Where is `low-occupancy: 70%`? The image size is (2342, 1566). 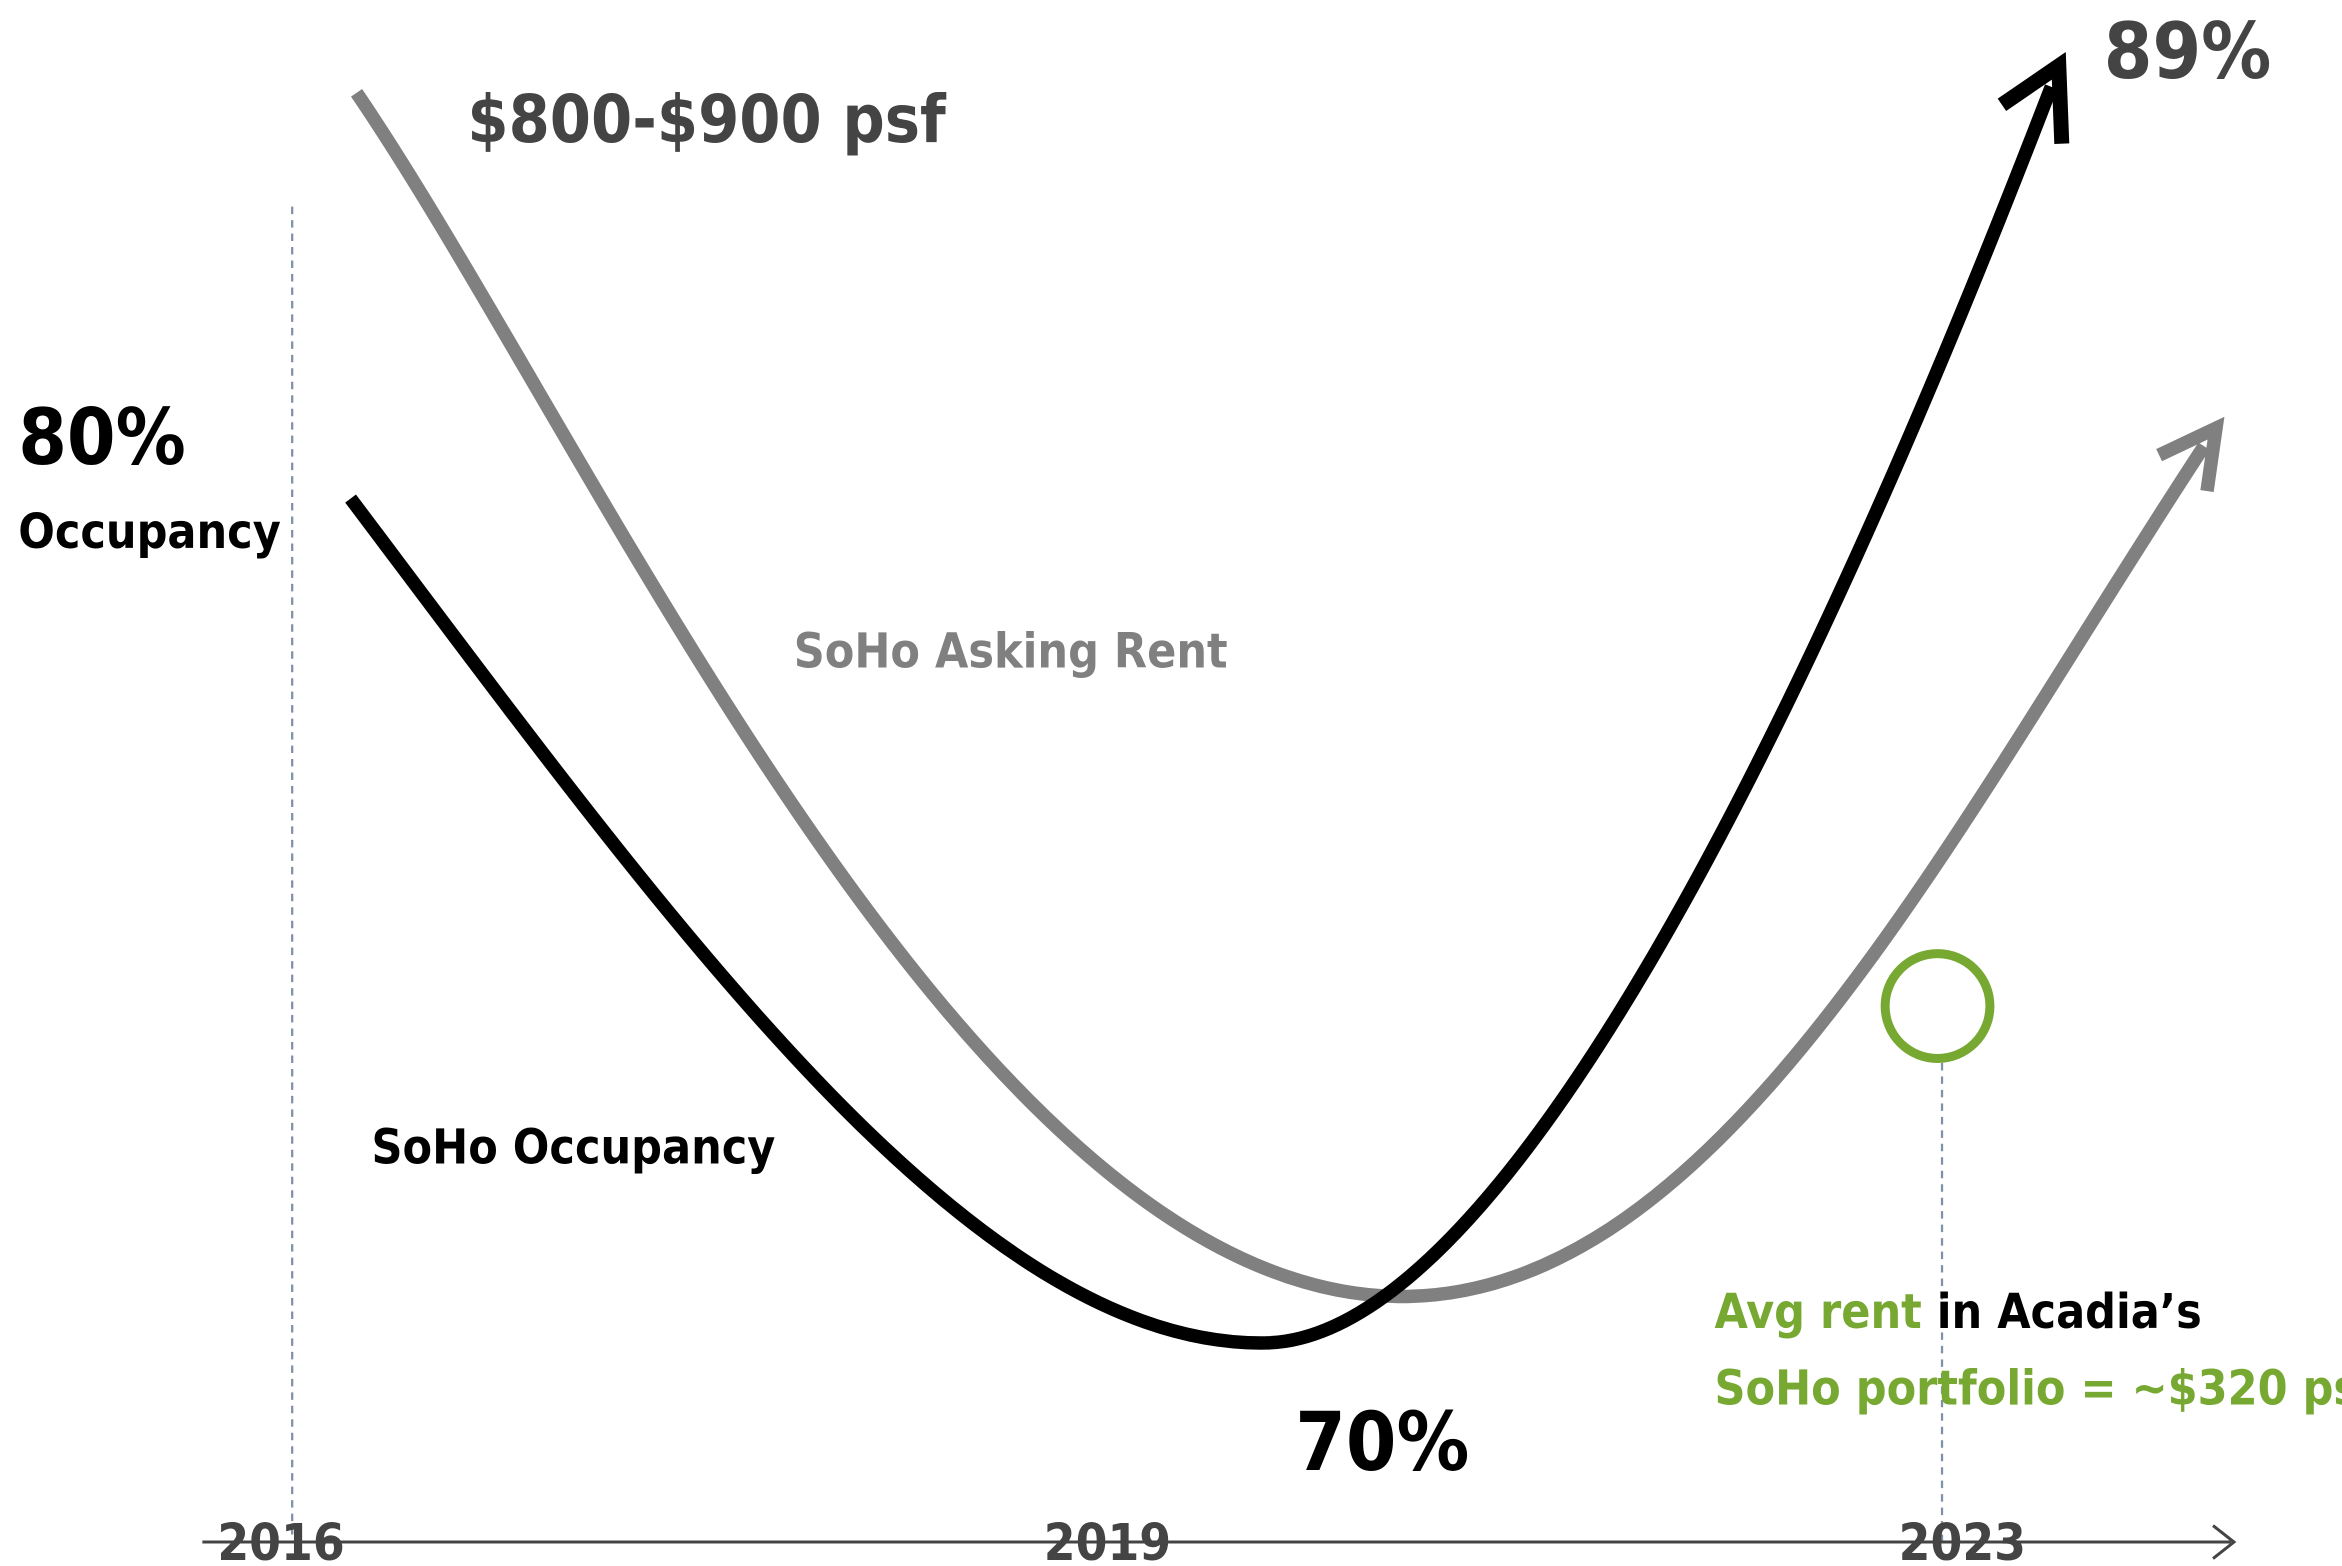
low-occupancy: 70% is located at coordinates (1382, 1443).